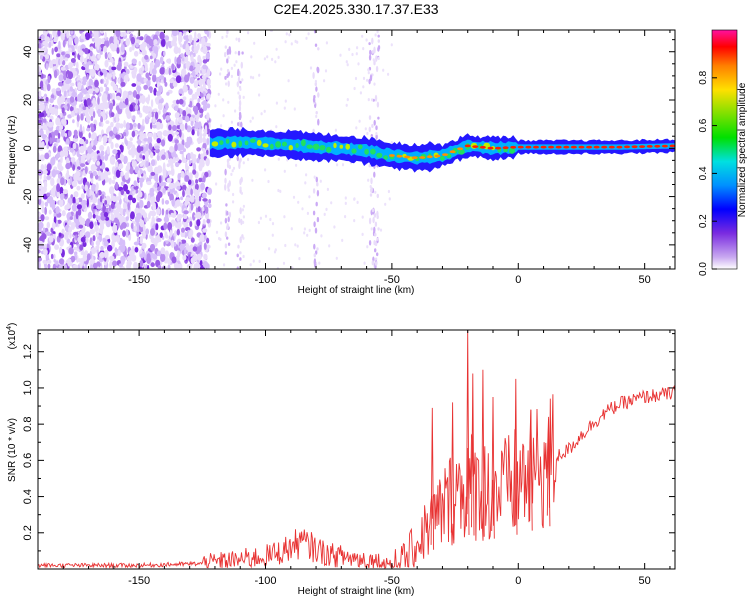 Image resolution: width=750 pixels, height=600 pixels. I want to click on x-tick-label: -50, so click(392, 280).